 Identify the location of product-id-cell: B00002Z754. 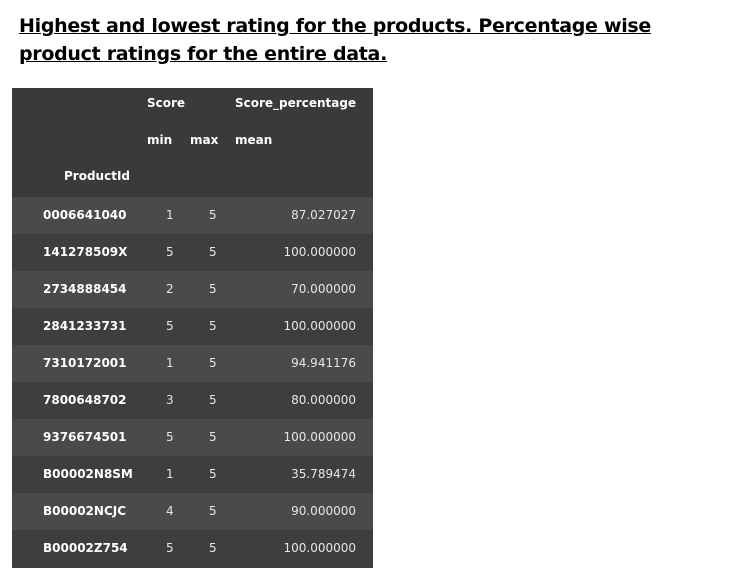
(85, 548).